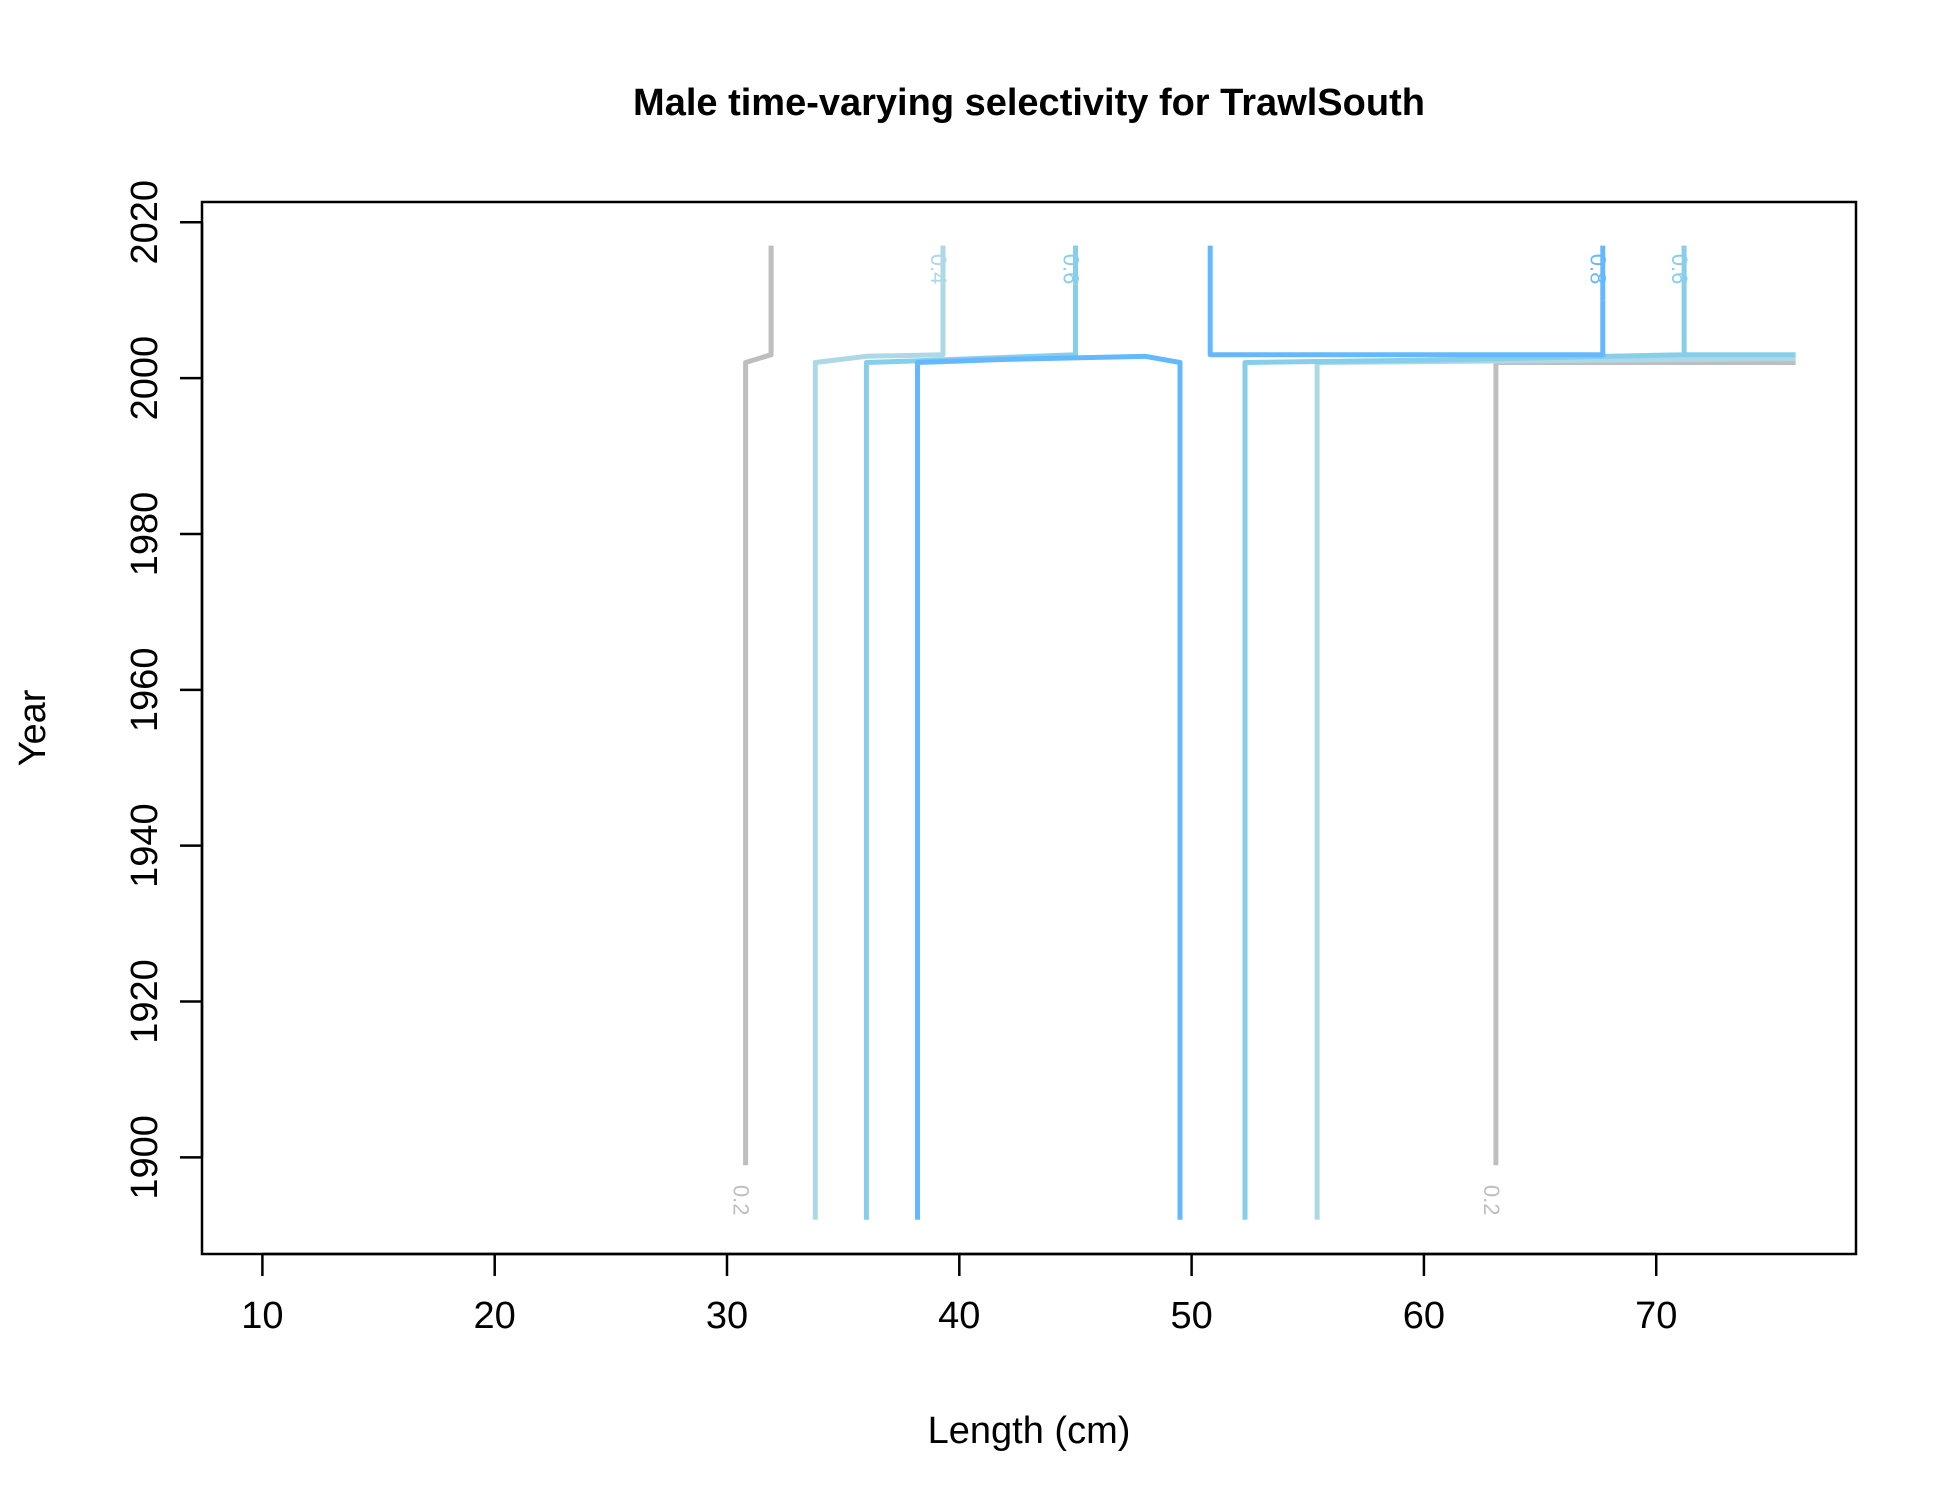 The height and width of the screenshot is (1500, 1950). What do you see at coordinates (938, 269) in the screenshot?
I see `contour-label: 0.4` at bounding box center [938, 269].